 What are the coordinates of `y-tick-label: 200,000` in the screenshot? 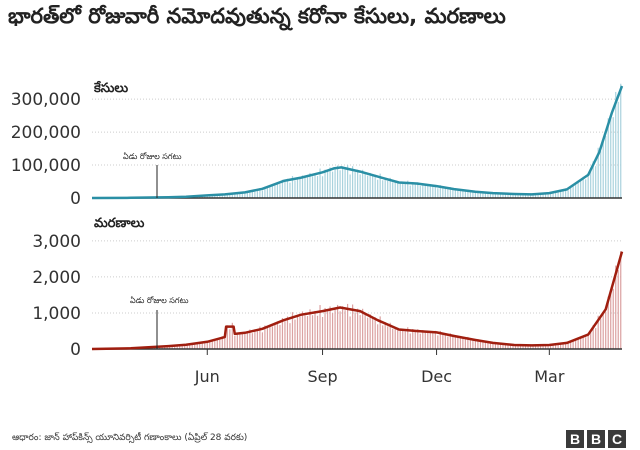 It's located at (46, 133).